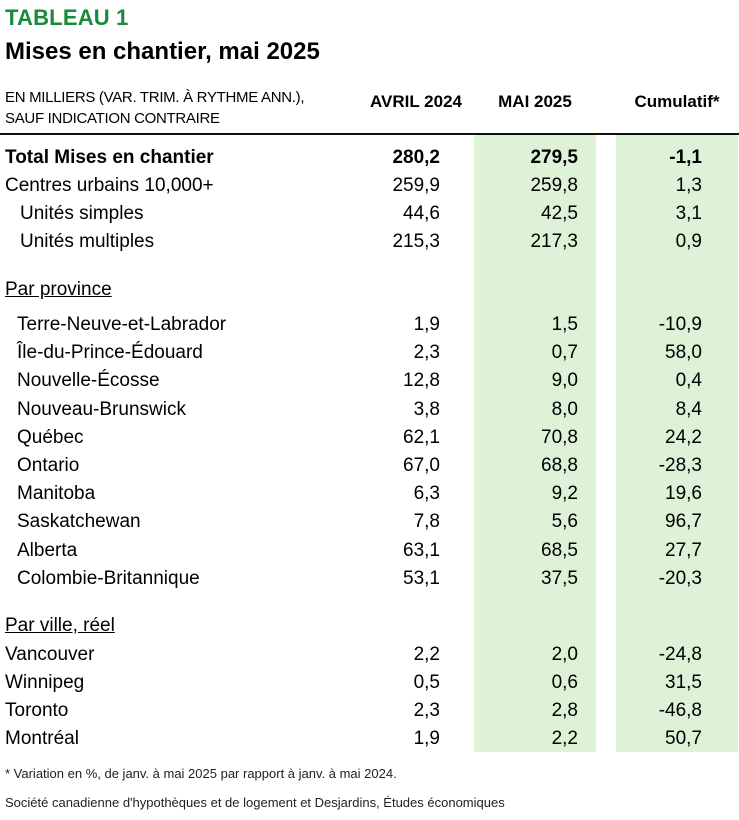 Image resolution: width=739 pixels, height=820 pixels. Describe the element at coordinates (88, 380) in the screenshot. I see `row-label: Nouvelle-Écosse` at that location.